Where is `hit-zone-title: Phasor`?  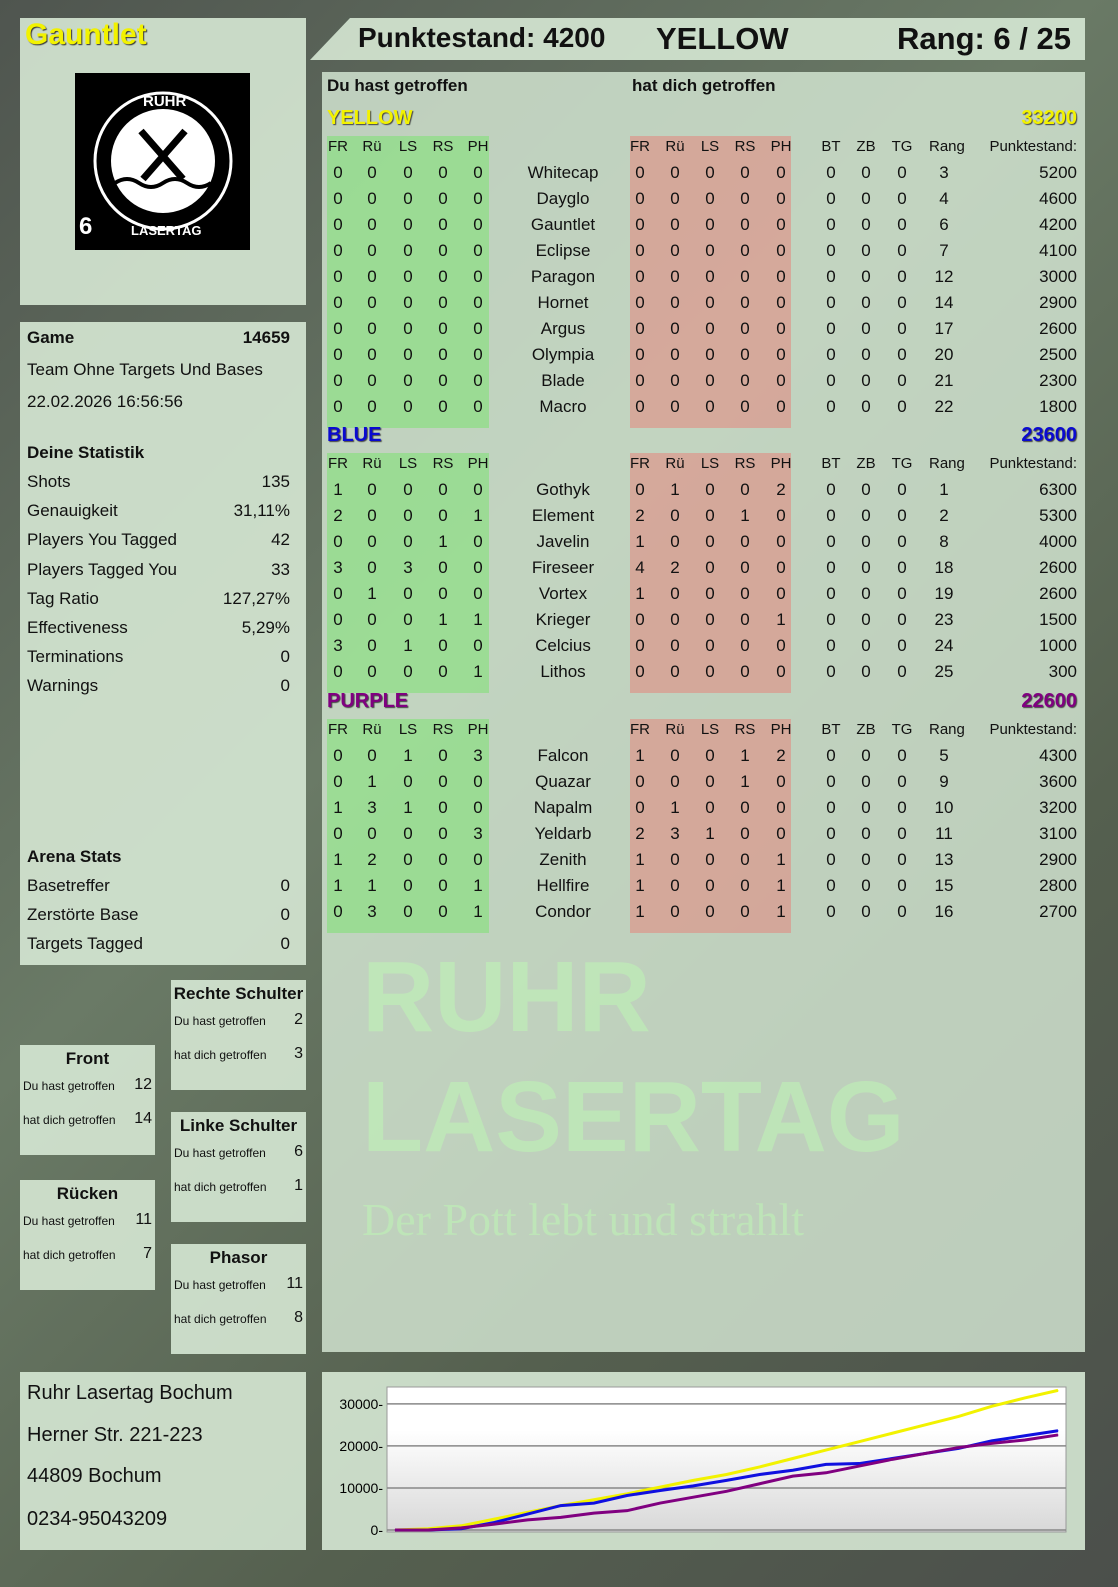
hit-zone-title: Phasor is located at coordinates (238, 1257).